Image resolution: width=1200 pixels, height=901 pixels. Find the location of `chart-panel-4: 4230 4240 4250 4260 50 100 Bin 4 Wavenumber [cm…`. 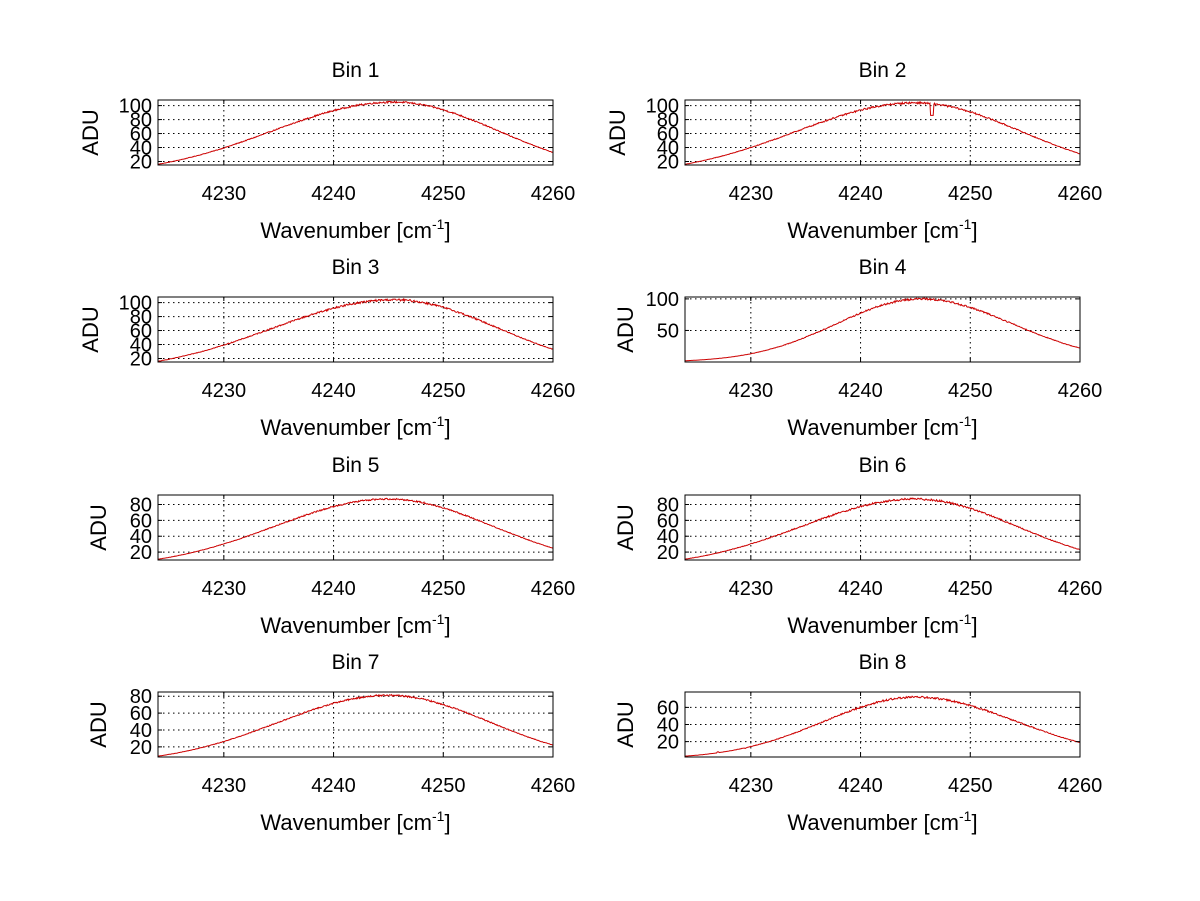

chart-panel-4: 4230 4240 4250 4260 50 100 Bin 4 Wavenumber [cm… is located at coordinates (857, 348).